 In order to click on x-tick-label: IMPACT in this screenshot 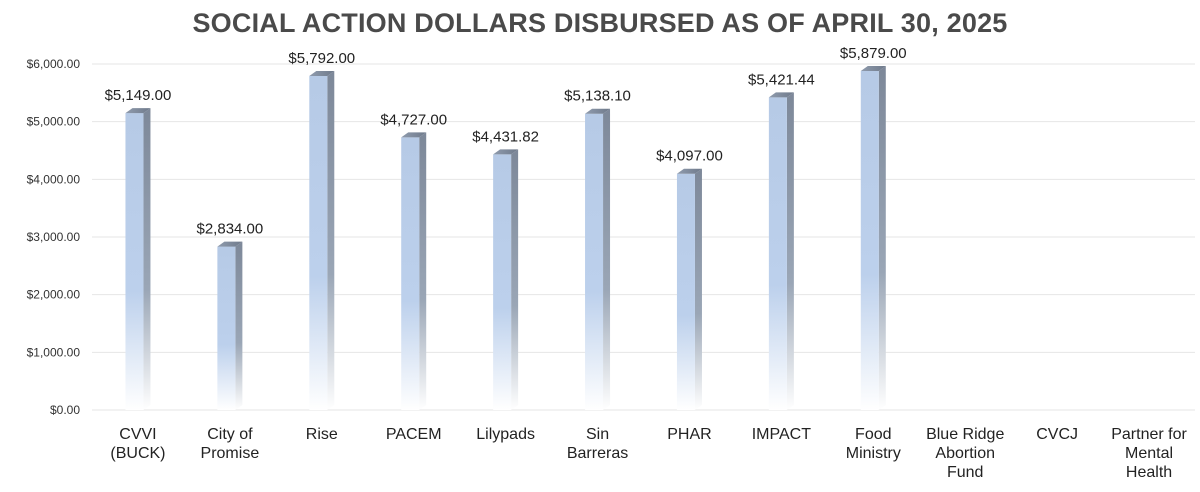, I will do `click(781, 434)`.